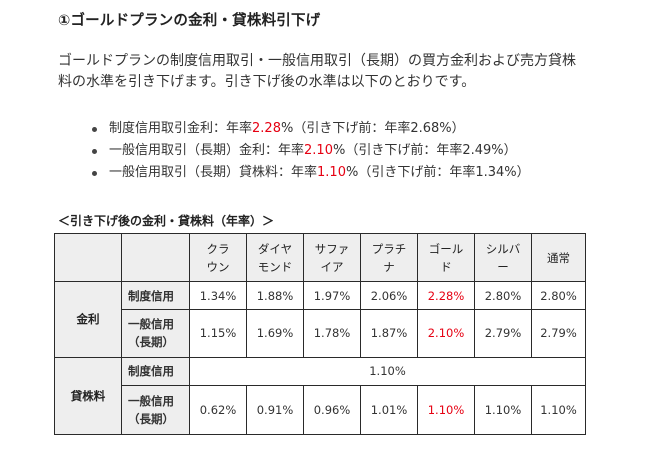  Describe the element at coordinates (331, 172) in the screenshot. I see `new-rate-value: 1.10` at that location.